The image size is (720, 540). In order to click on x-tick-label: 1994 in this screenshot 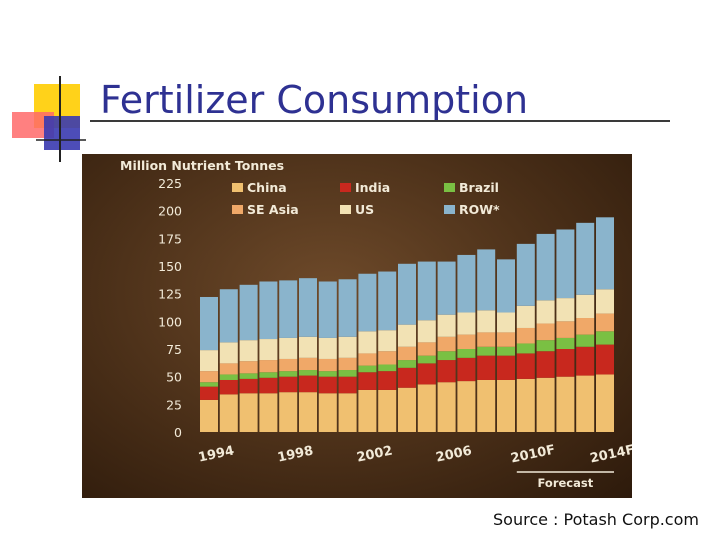, I will do `click(216, 454)`.